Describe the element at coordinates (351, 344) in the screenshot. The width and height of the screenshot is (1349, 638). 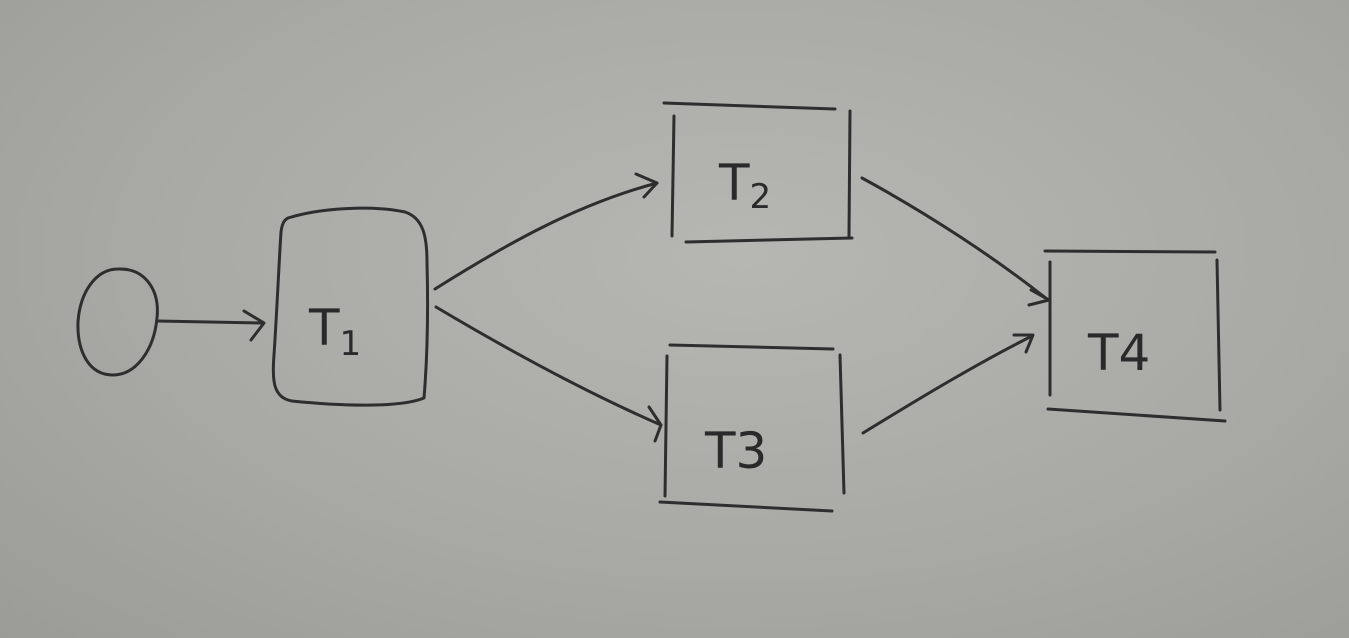
I see `node-t1-label-sub: 1` at that location.